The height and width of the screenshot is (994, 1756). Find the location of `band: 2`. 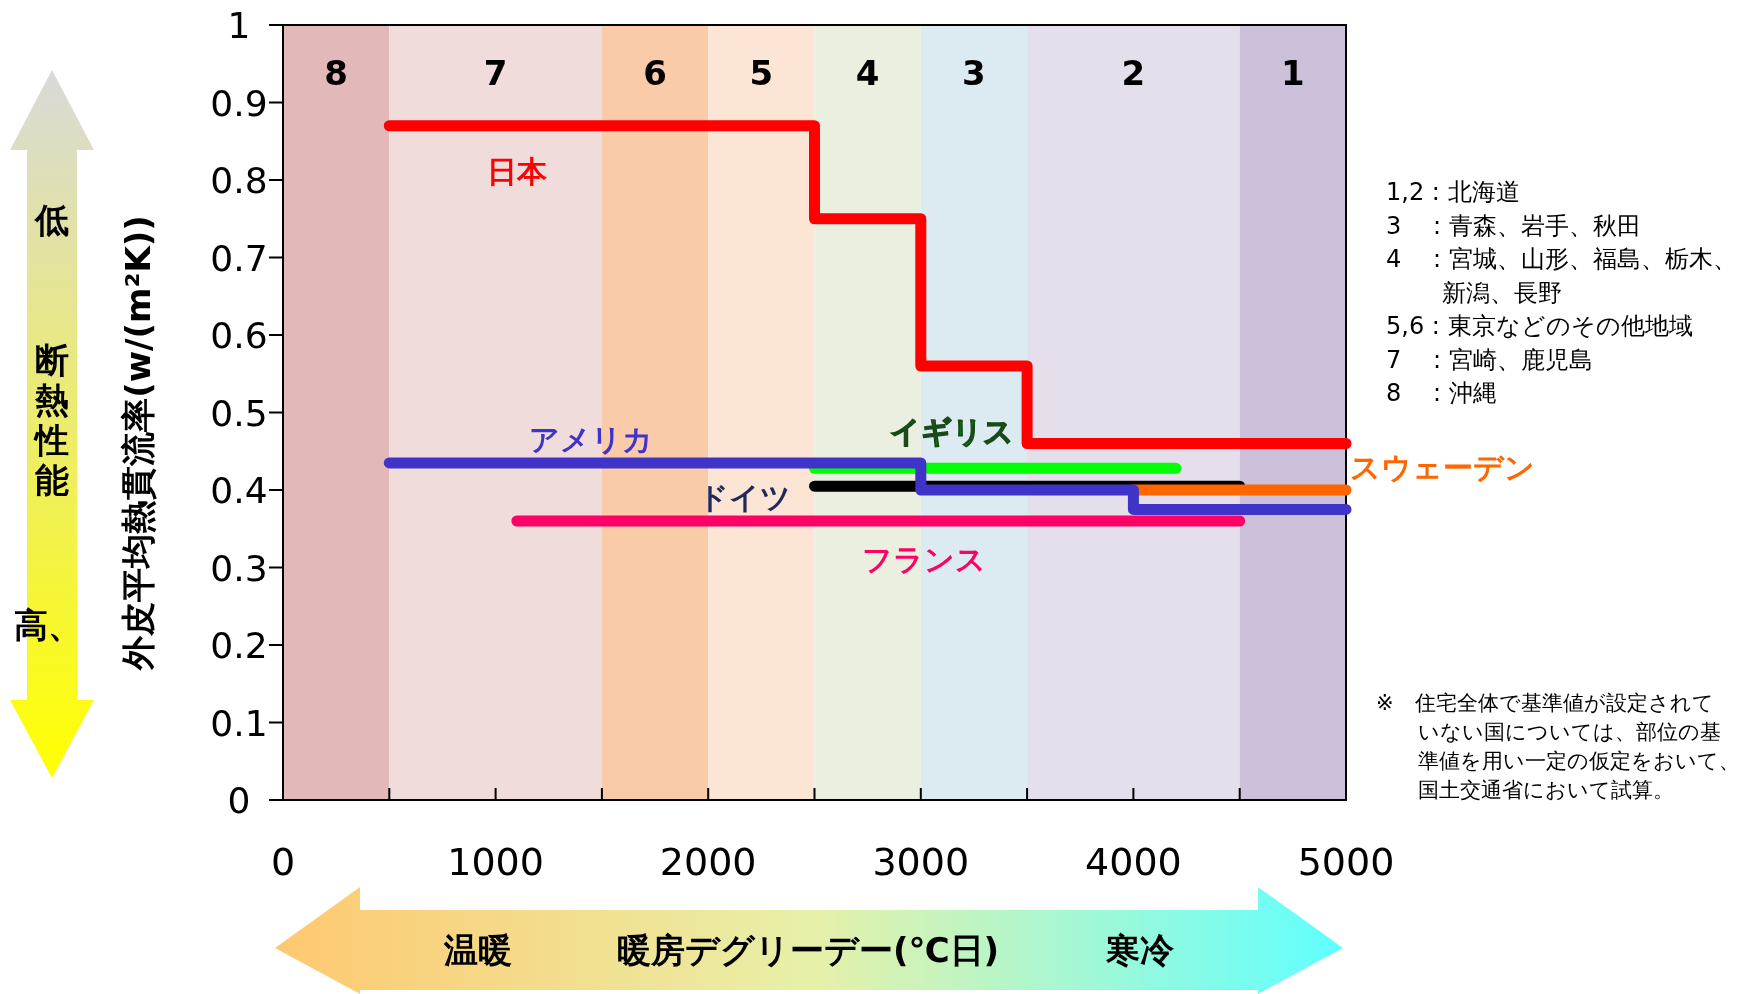

band: 2 is located at coordinates (1133, 412).